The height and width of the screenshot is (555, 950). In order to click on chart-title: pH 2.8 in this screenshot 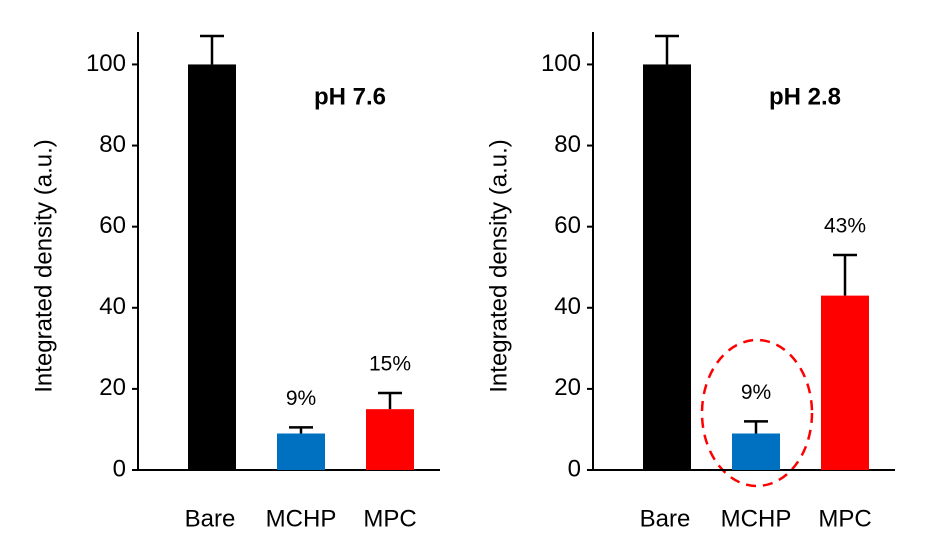, I will do `click(805, 96)`.